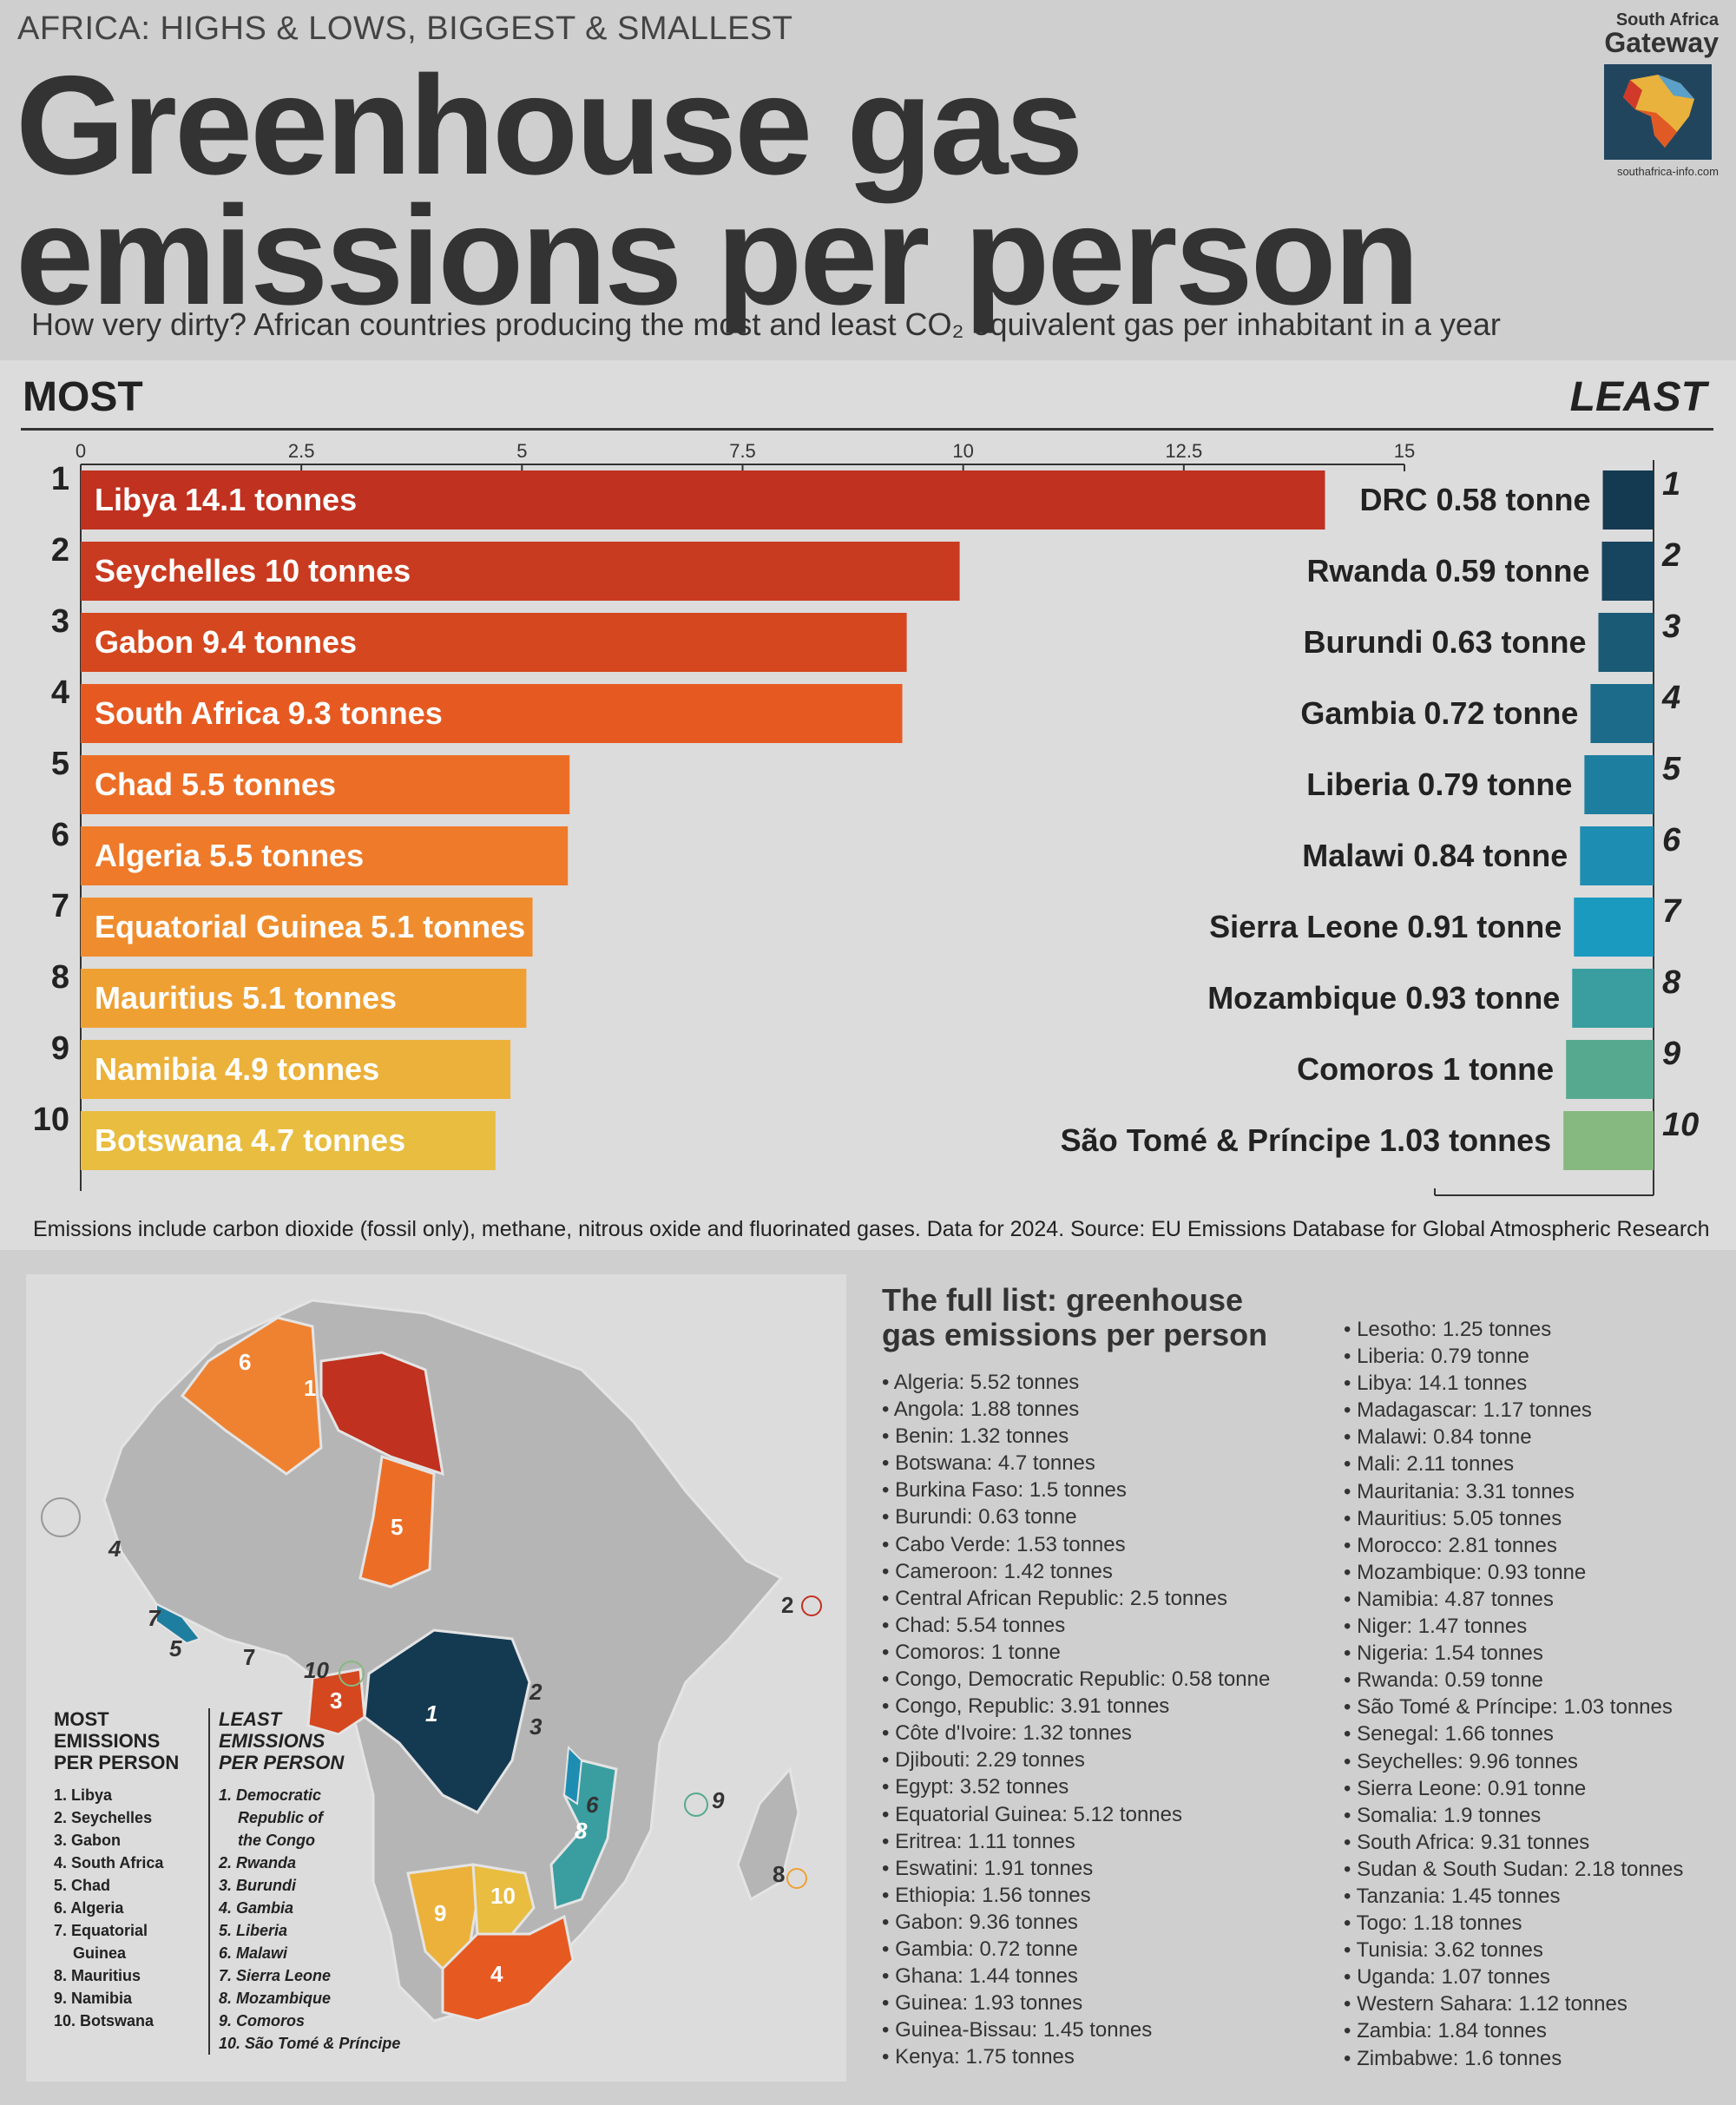 The image size is (1736, 2105). Describe the element at coordinates (1667, 172) in the screenshot. I see `logo-url: southafrica-info.com` at that location.